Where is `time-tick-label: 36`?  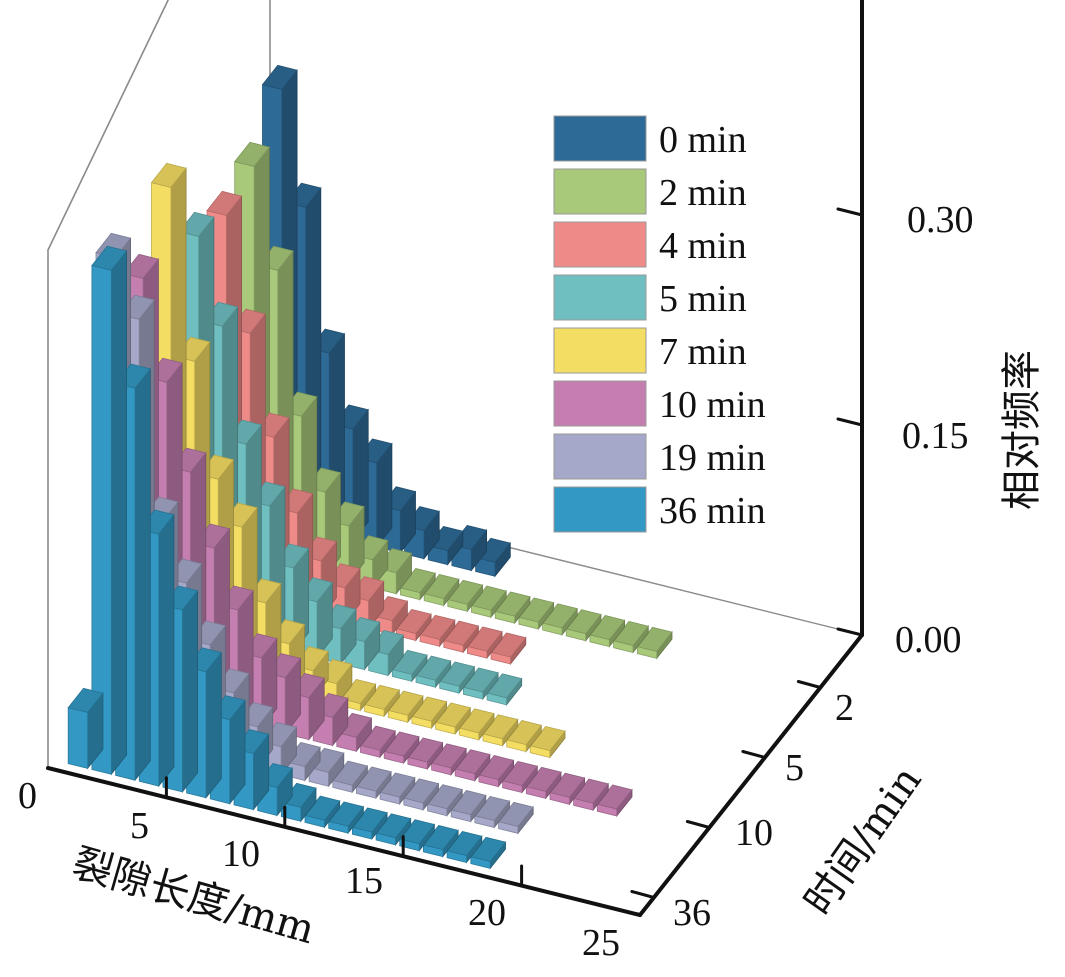
time-tick-label: 36 is located at coordinates (692, 913).